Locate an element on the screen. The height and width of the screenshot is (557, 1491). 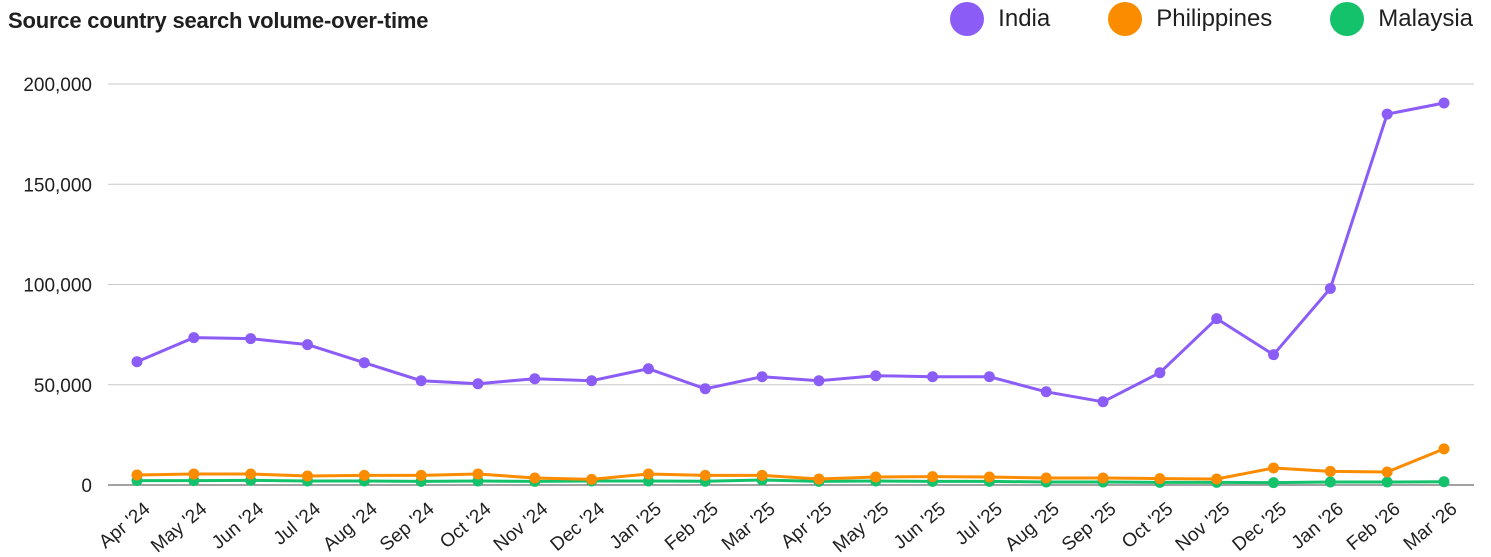
x-tick-label: May '25 is located at coordinates (861, 528).